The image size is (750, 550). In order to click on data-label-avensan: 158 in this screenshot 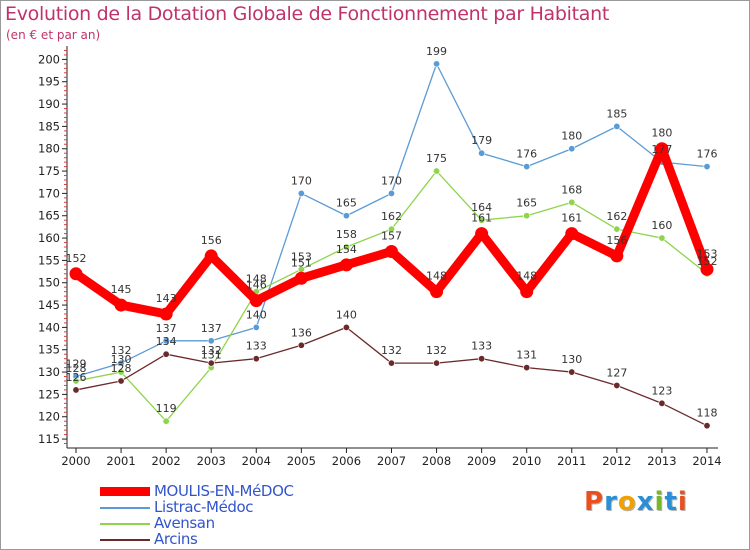, I will do `click(346, 234)`.